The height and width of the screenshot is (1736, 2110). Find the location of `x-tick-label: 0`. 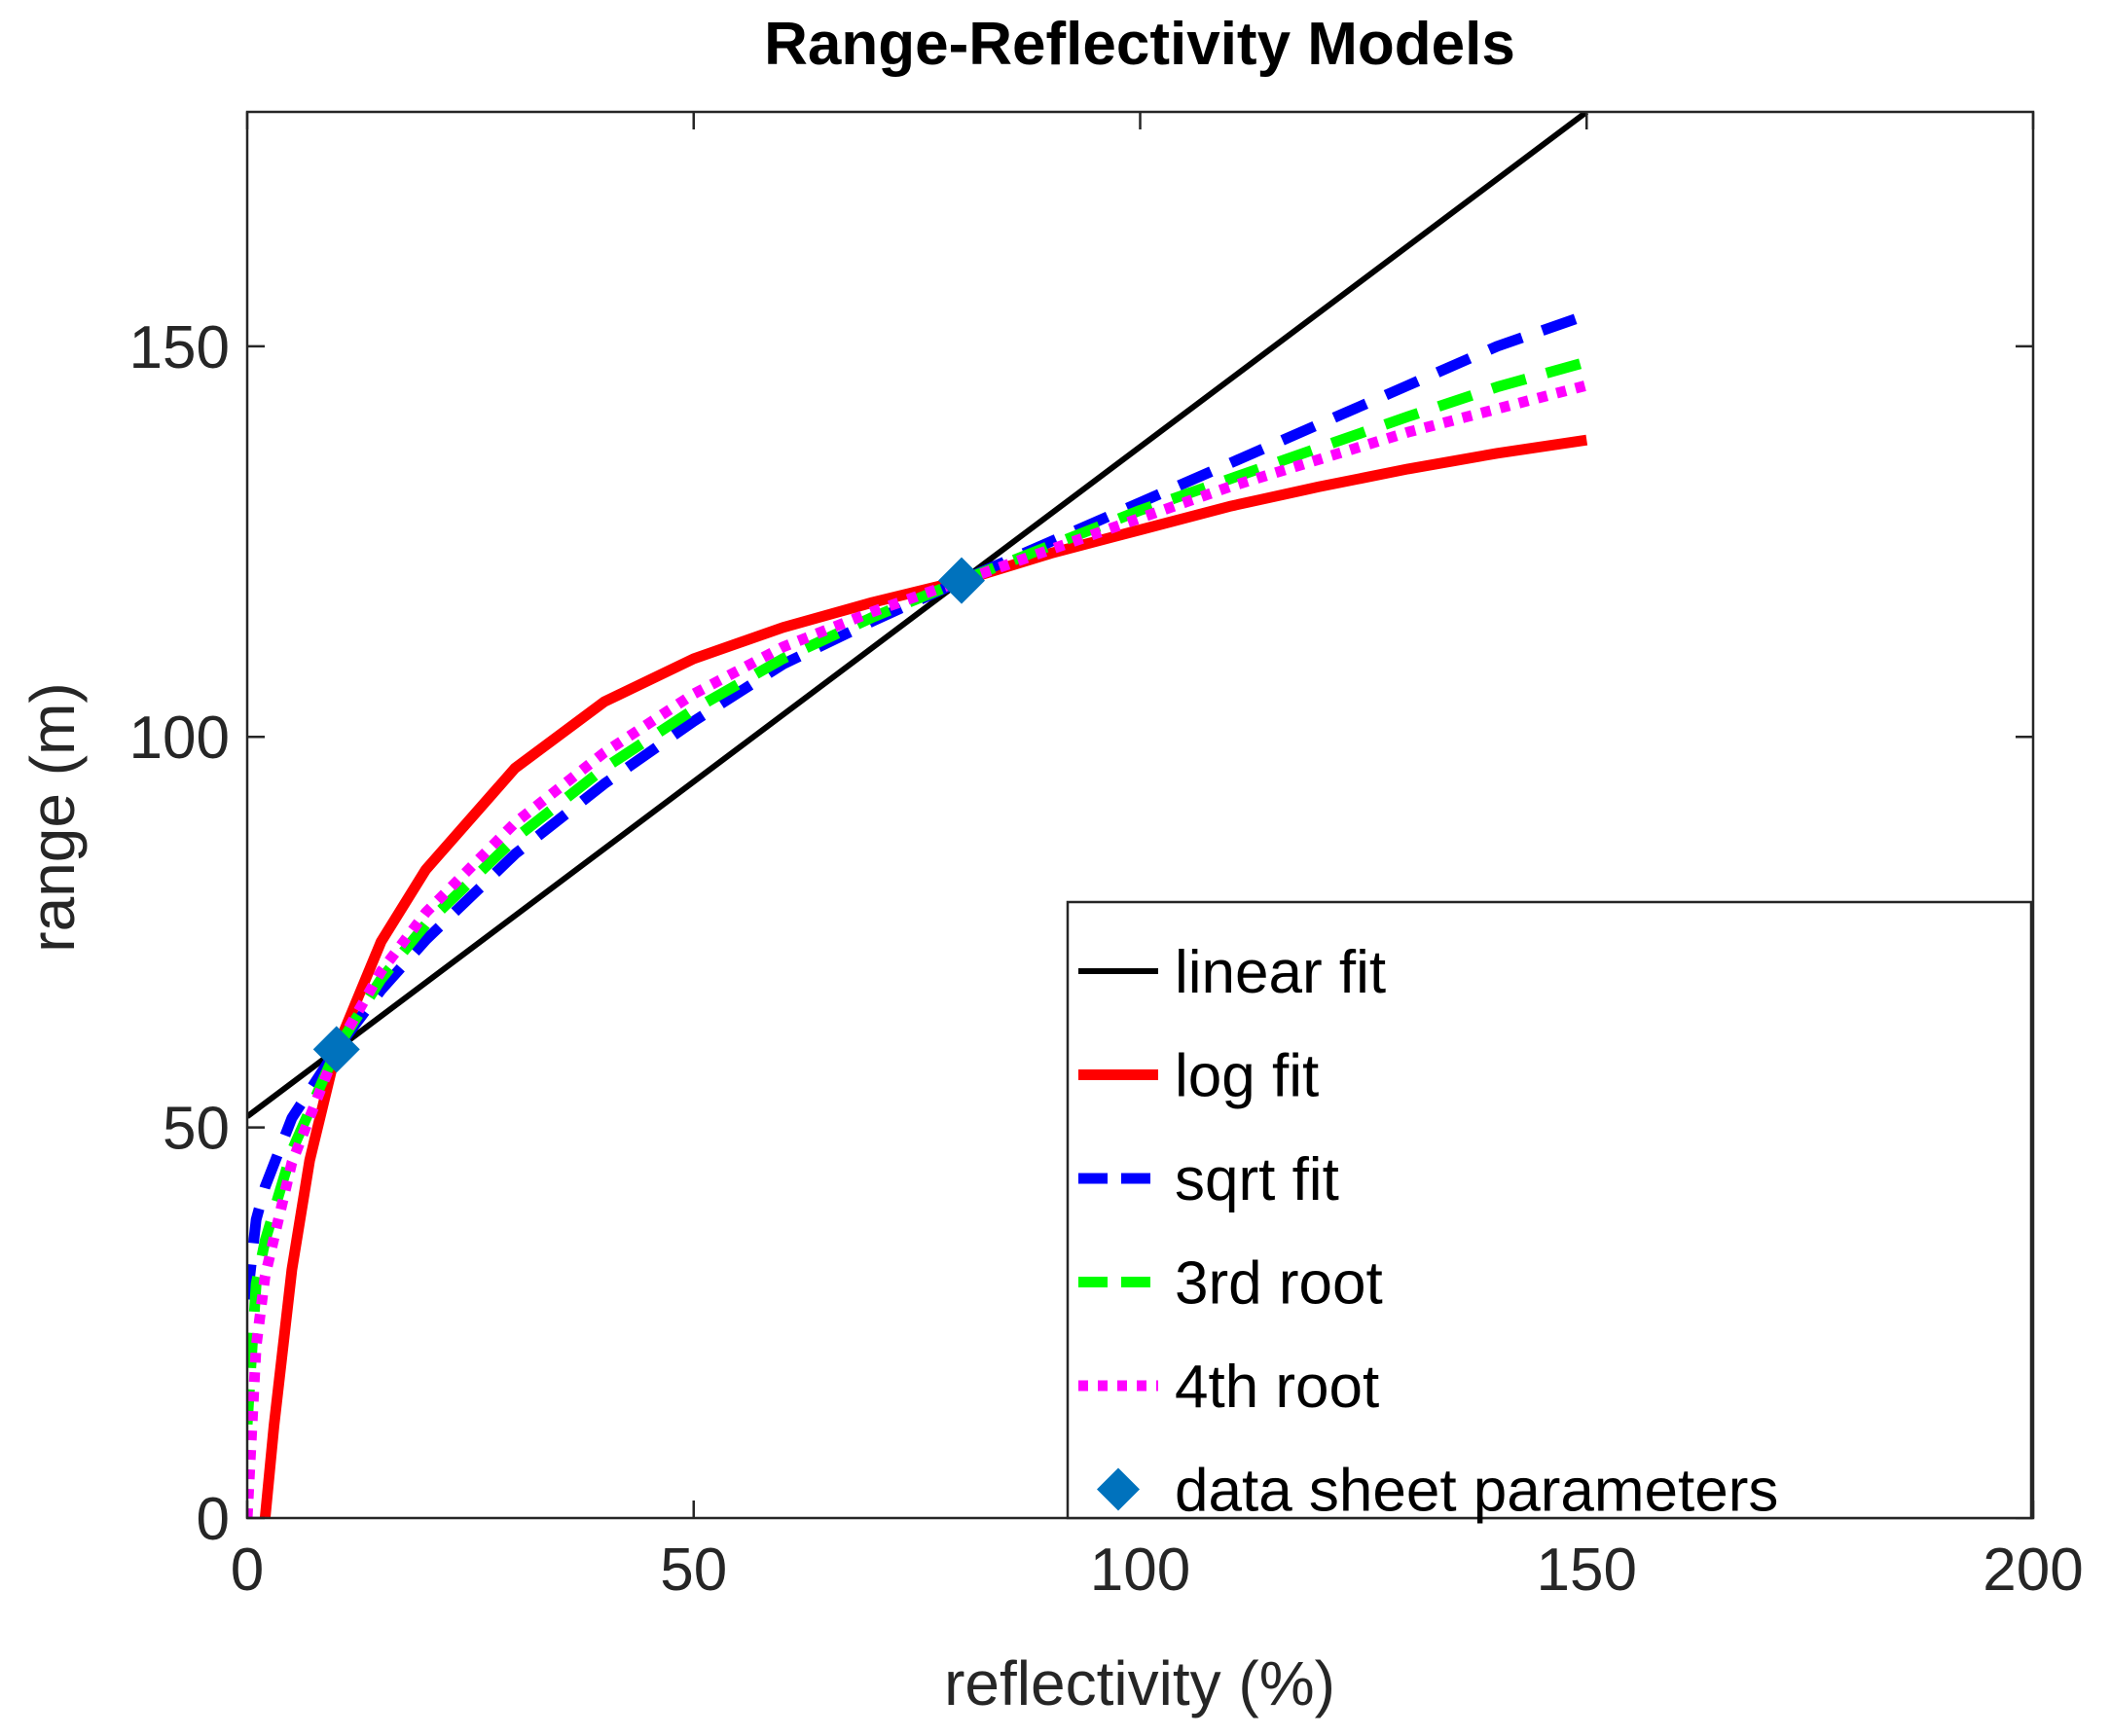

x-tick-label: 0 is located at coordinates (247, 1571).